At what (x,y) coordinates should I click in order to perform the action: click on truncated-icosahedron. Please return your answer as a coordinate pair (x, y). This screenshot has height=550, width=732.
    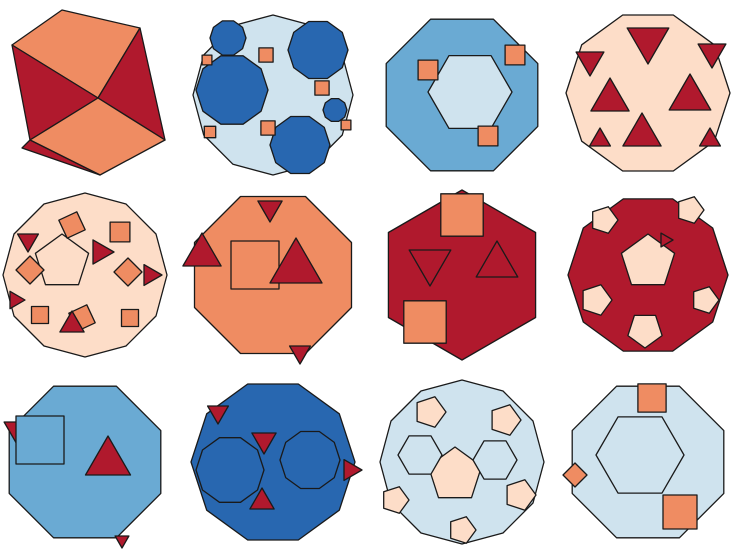
    Looking at the image, I should click on (462, 462).